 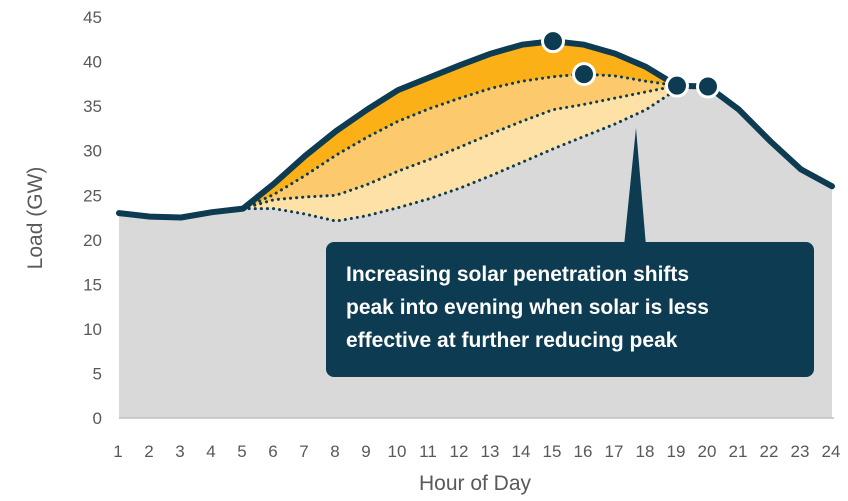 I want to click on y-tick-label: 30, so click(x=92, y=151).